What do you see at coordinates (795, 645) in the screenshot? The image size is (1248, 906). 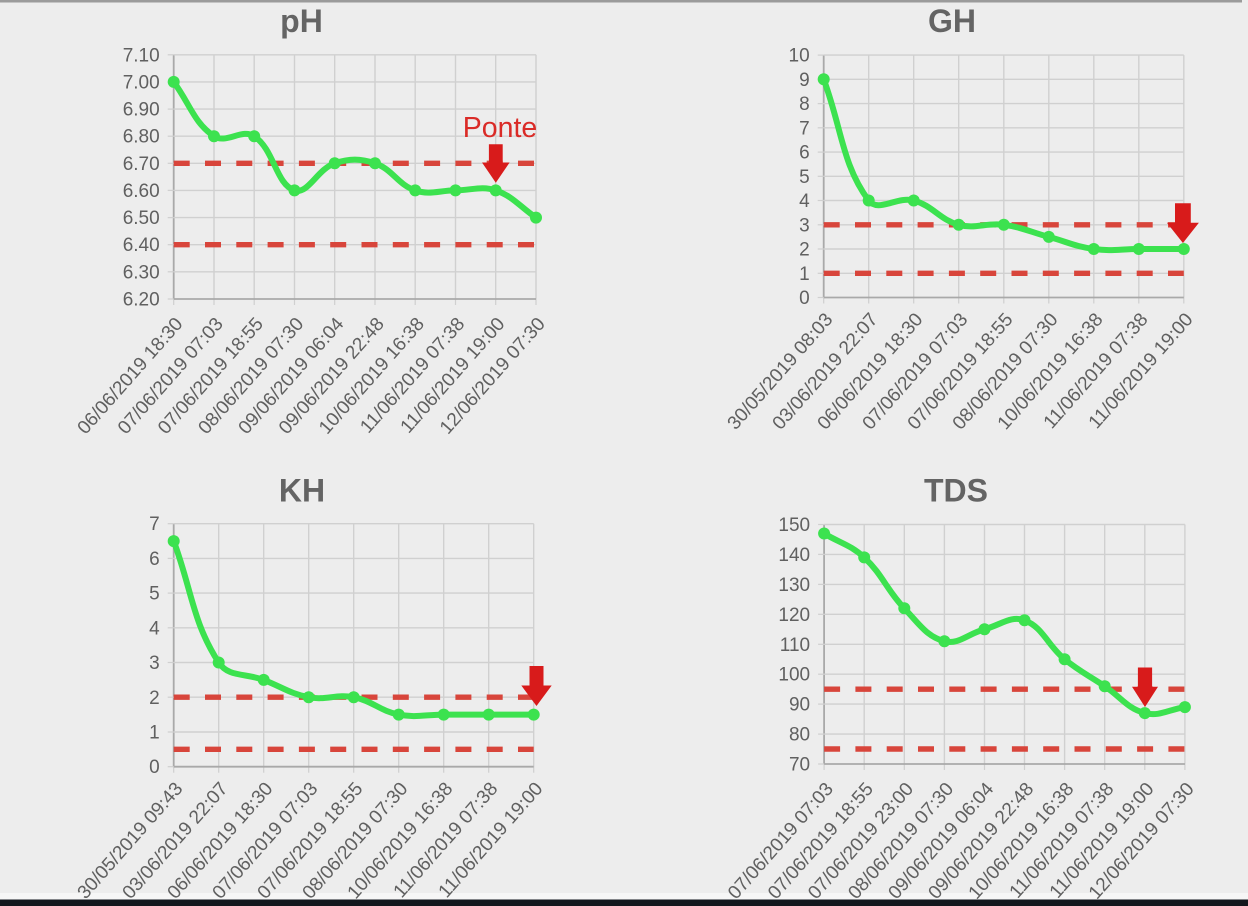 I see `svg-text: 110` at bounding box center [795, 645].